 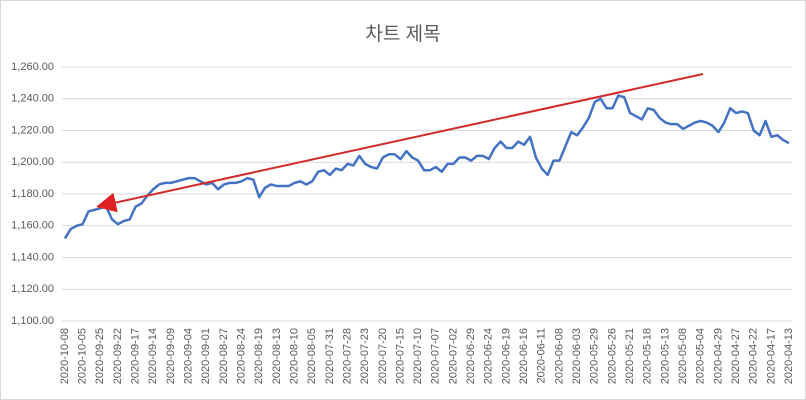 I want to click on x-tick-label: 2020-07-20, so click(x=383, y=356).